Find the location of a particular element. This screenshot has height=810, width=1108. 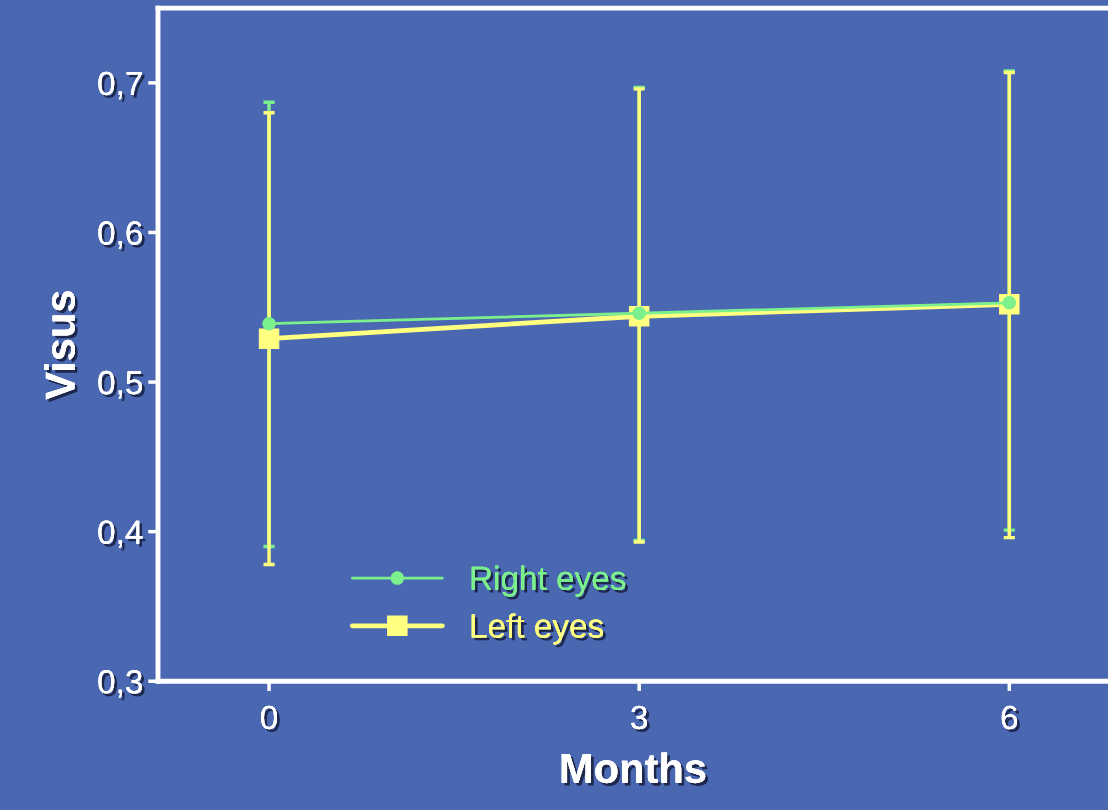

y-tick-label: 0,4 is located at coordinates (122, 535).